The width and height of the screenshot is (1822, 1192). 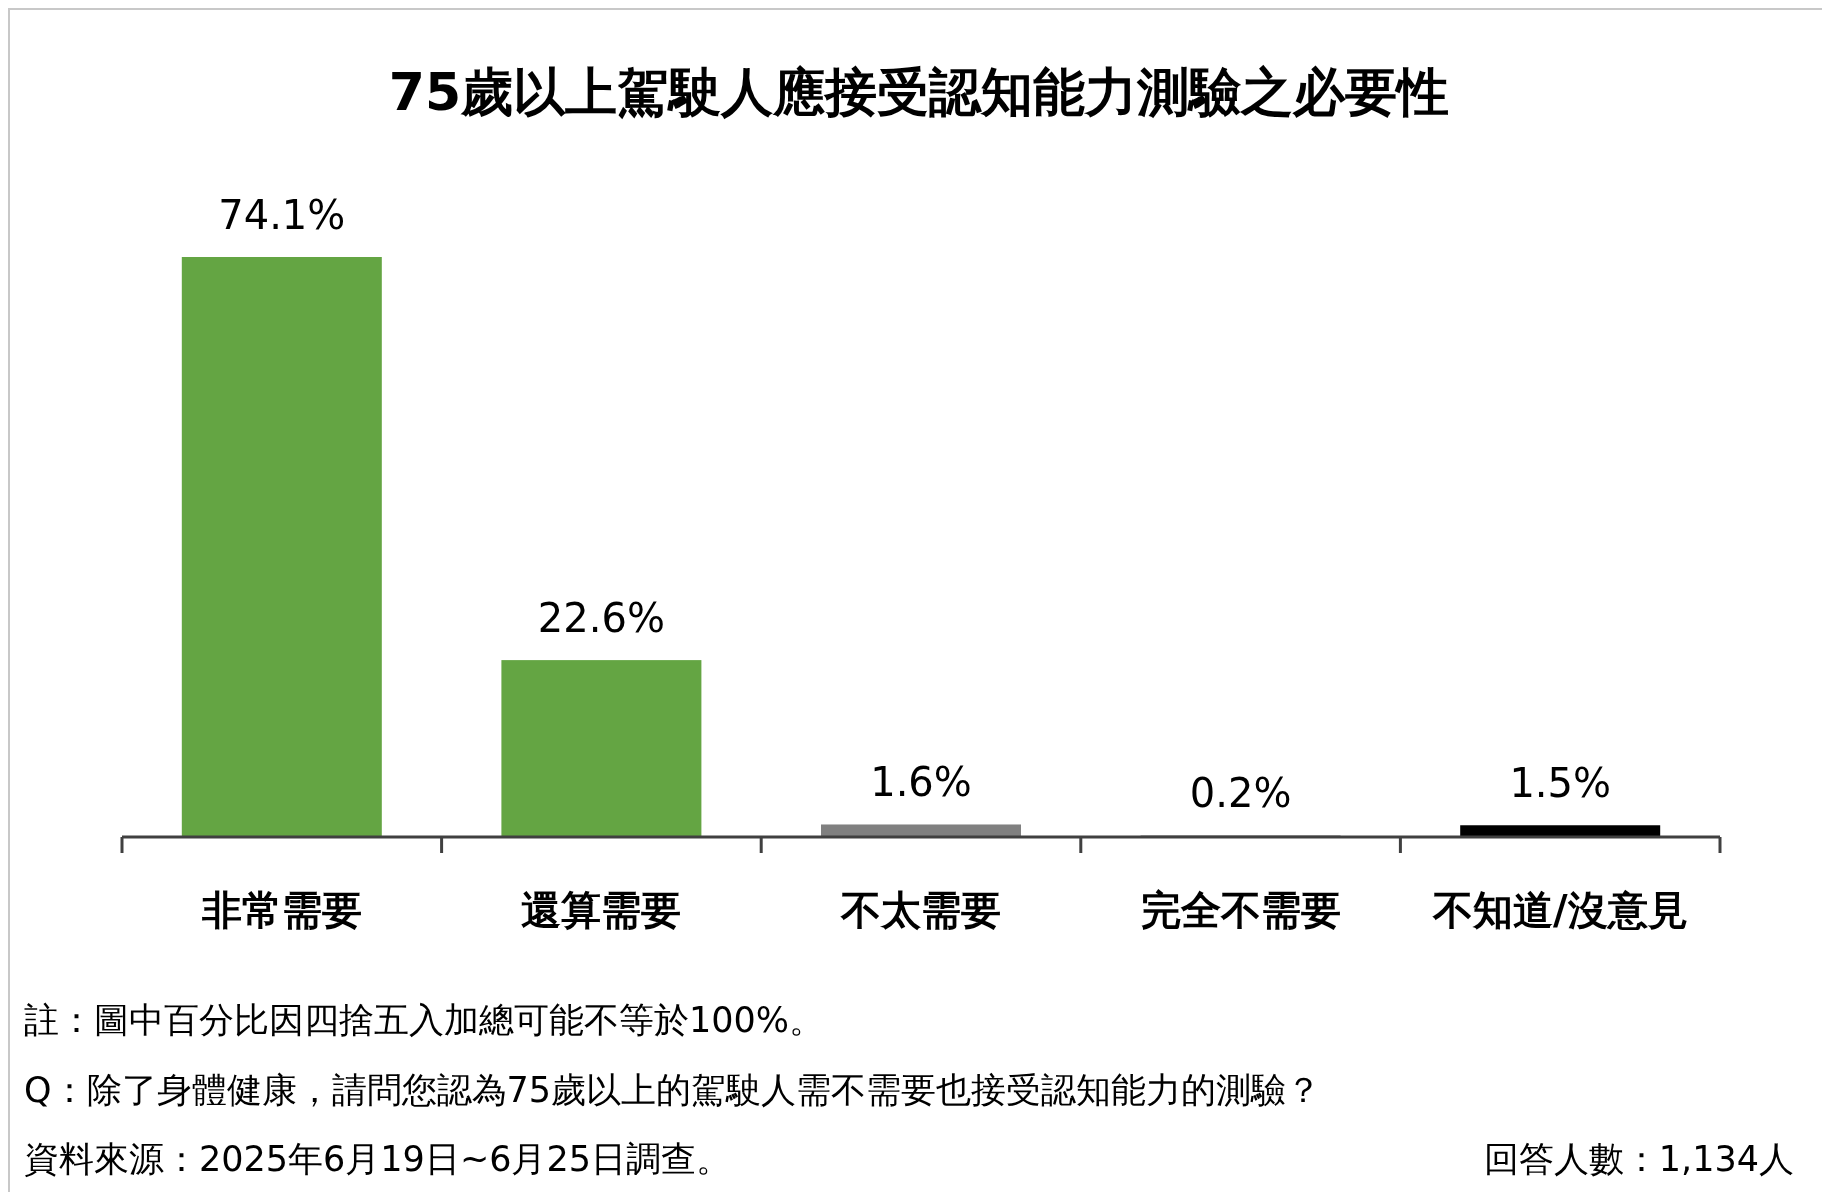 I want to click on text: 註：圖中百分比因四捨五入加總可能不等於100%。, so click(x=424, y=1020).